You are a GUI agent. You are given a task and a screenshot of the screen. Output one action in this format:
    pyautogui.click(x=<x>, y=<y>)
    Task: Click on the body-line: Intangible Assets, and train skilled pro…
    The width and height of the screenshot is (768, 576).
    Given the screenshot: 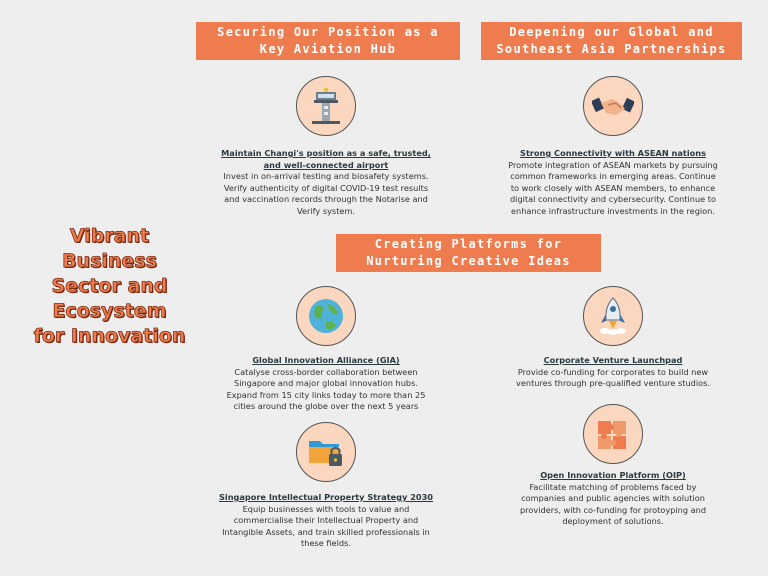 What is the action you would take?
    pyautogui.click(x=326, y=531)
    